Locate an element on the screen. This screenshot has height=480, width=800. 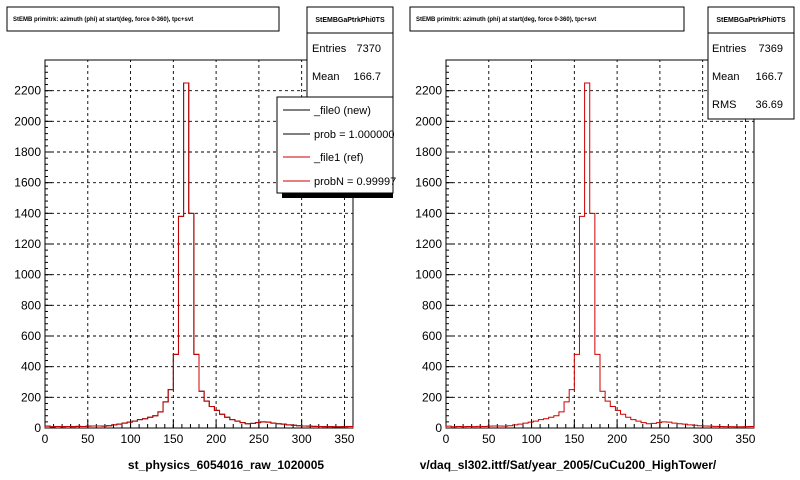
left-stats-label-1: Mean is located at coordinates (326, 77).